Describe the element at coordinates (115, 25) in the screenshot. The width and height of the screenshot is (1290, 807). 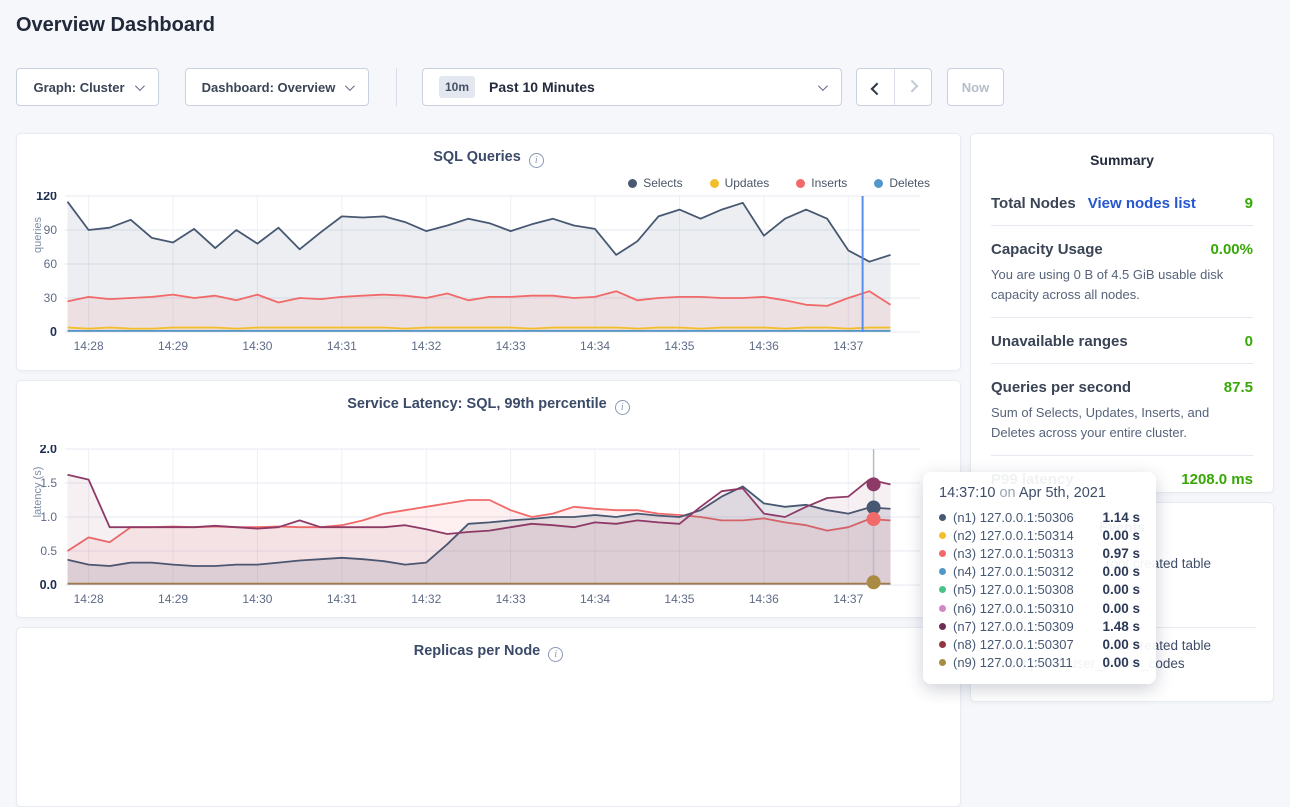
I see `page-title: Overview Dashboard` at that location.